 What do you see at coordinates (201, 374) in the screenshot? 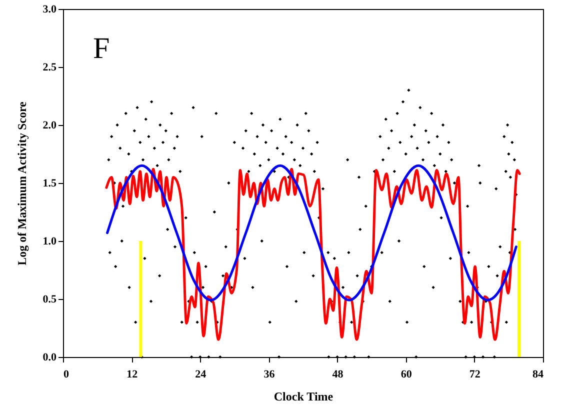
I see `x-tick-label: 24` at bounding box center [201, 374].